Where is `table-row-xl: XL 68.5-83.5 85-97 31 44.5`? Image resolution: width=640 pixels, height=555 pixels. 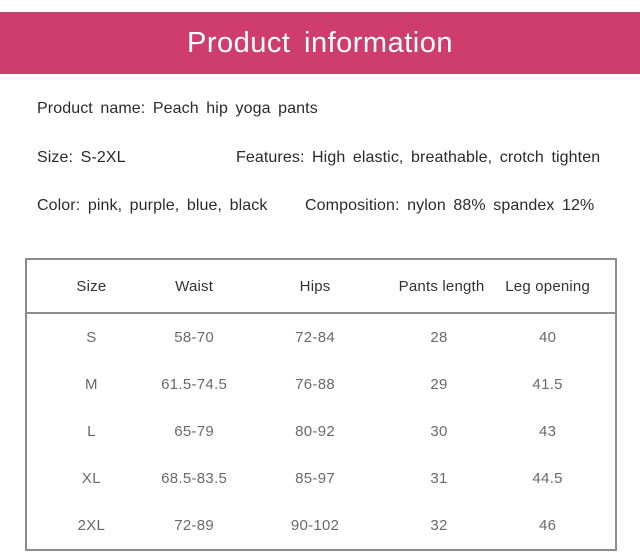 table-row-xl: XL 68.5-83.5 85-97 31 44.5 is located at coordinates (321, 478).